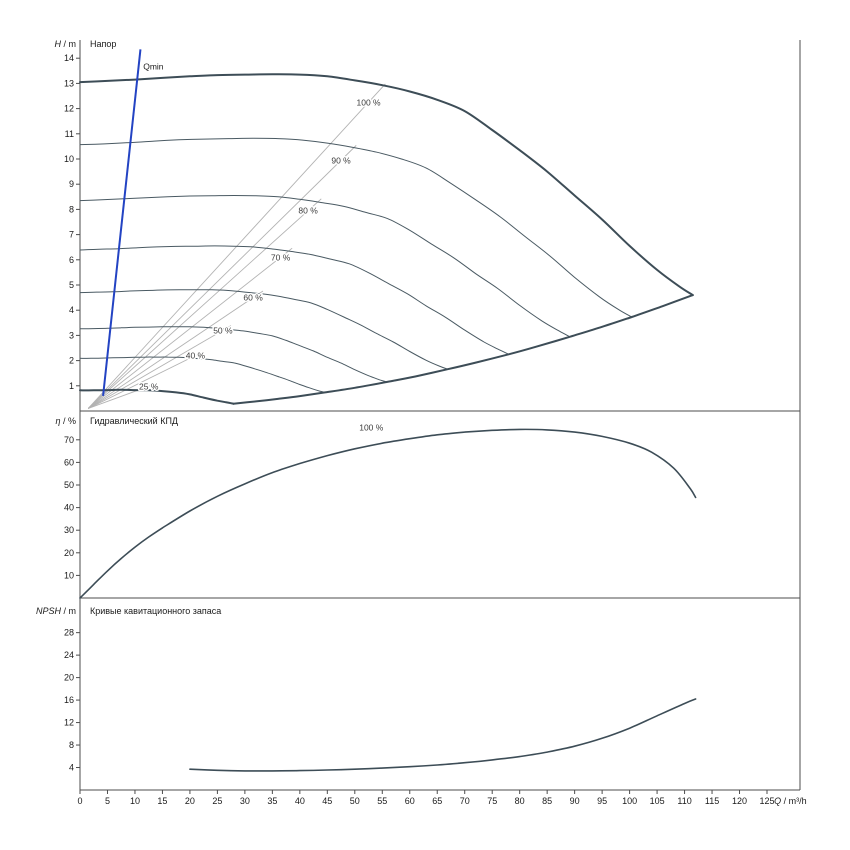 This screenshot has height=850, width=850. I want to click on npsh-y-axis-label: NPSH / m, so click(56, 611).